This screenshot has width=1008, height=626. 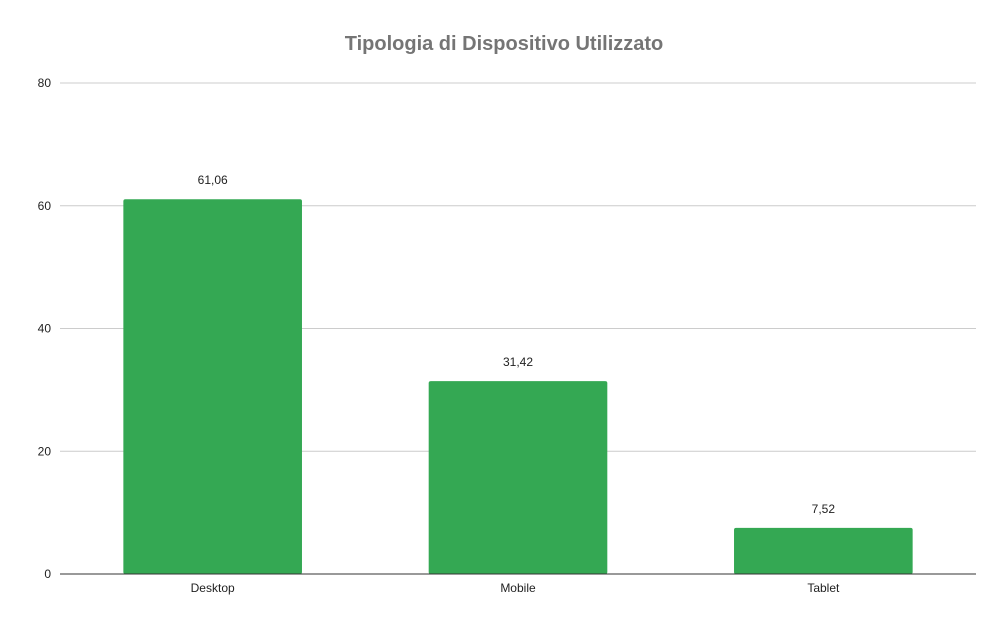 What do you see at coordinates (45, 451) in the screenshot?
I see `y-tick-label: 20` at bounding box center [45, 451].